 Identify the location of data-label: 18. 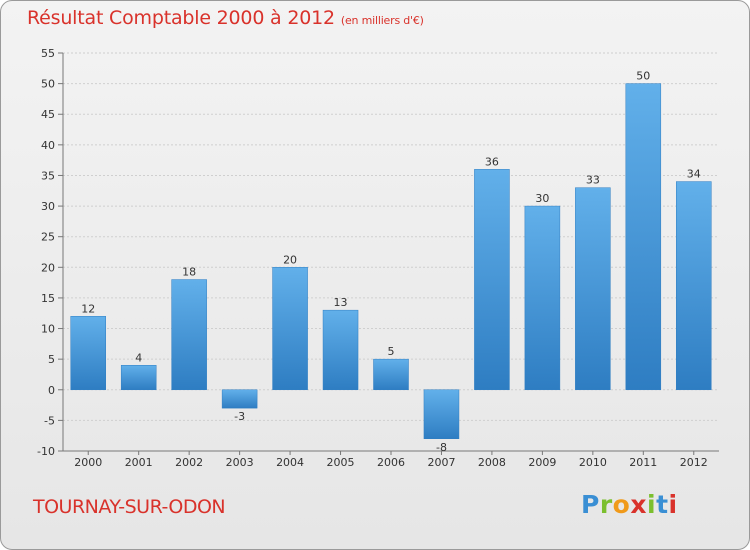
(189, 272).